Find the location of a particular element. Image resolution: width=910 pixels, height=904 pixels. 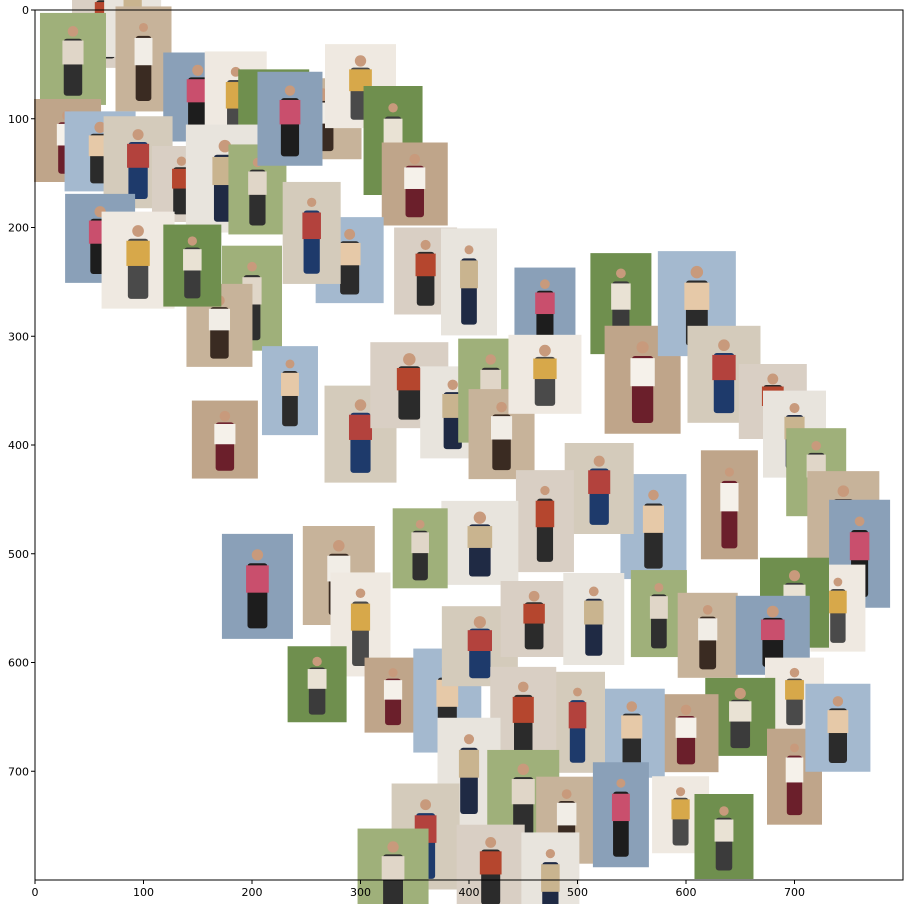

x-tick-label: 700 is located at coordinates (794, 892).